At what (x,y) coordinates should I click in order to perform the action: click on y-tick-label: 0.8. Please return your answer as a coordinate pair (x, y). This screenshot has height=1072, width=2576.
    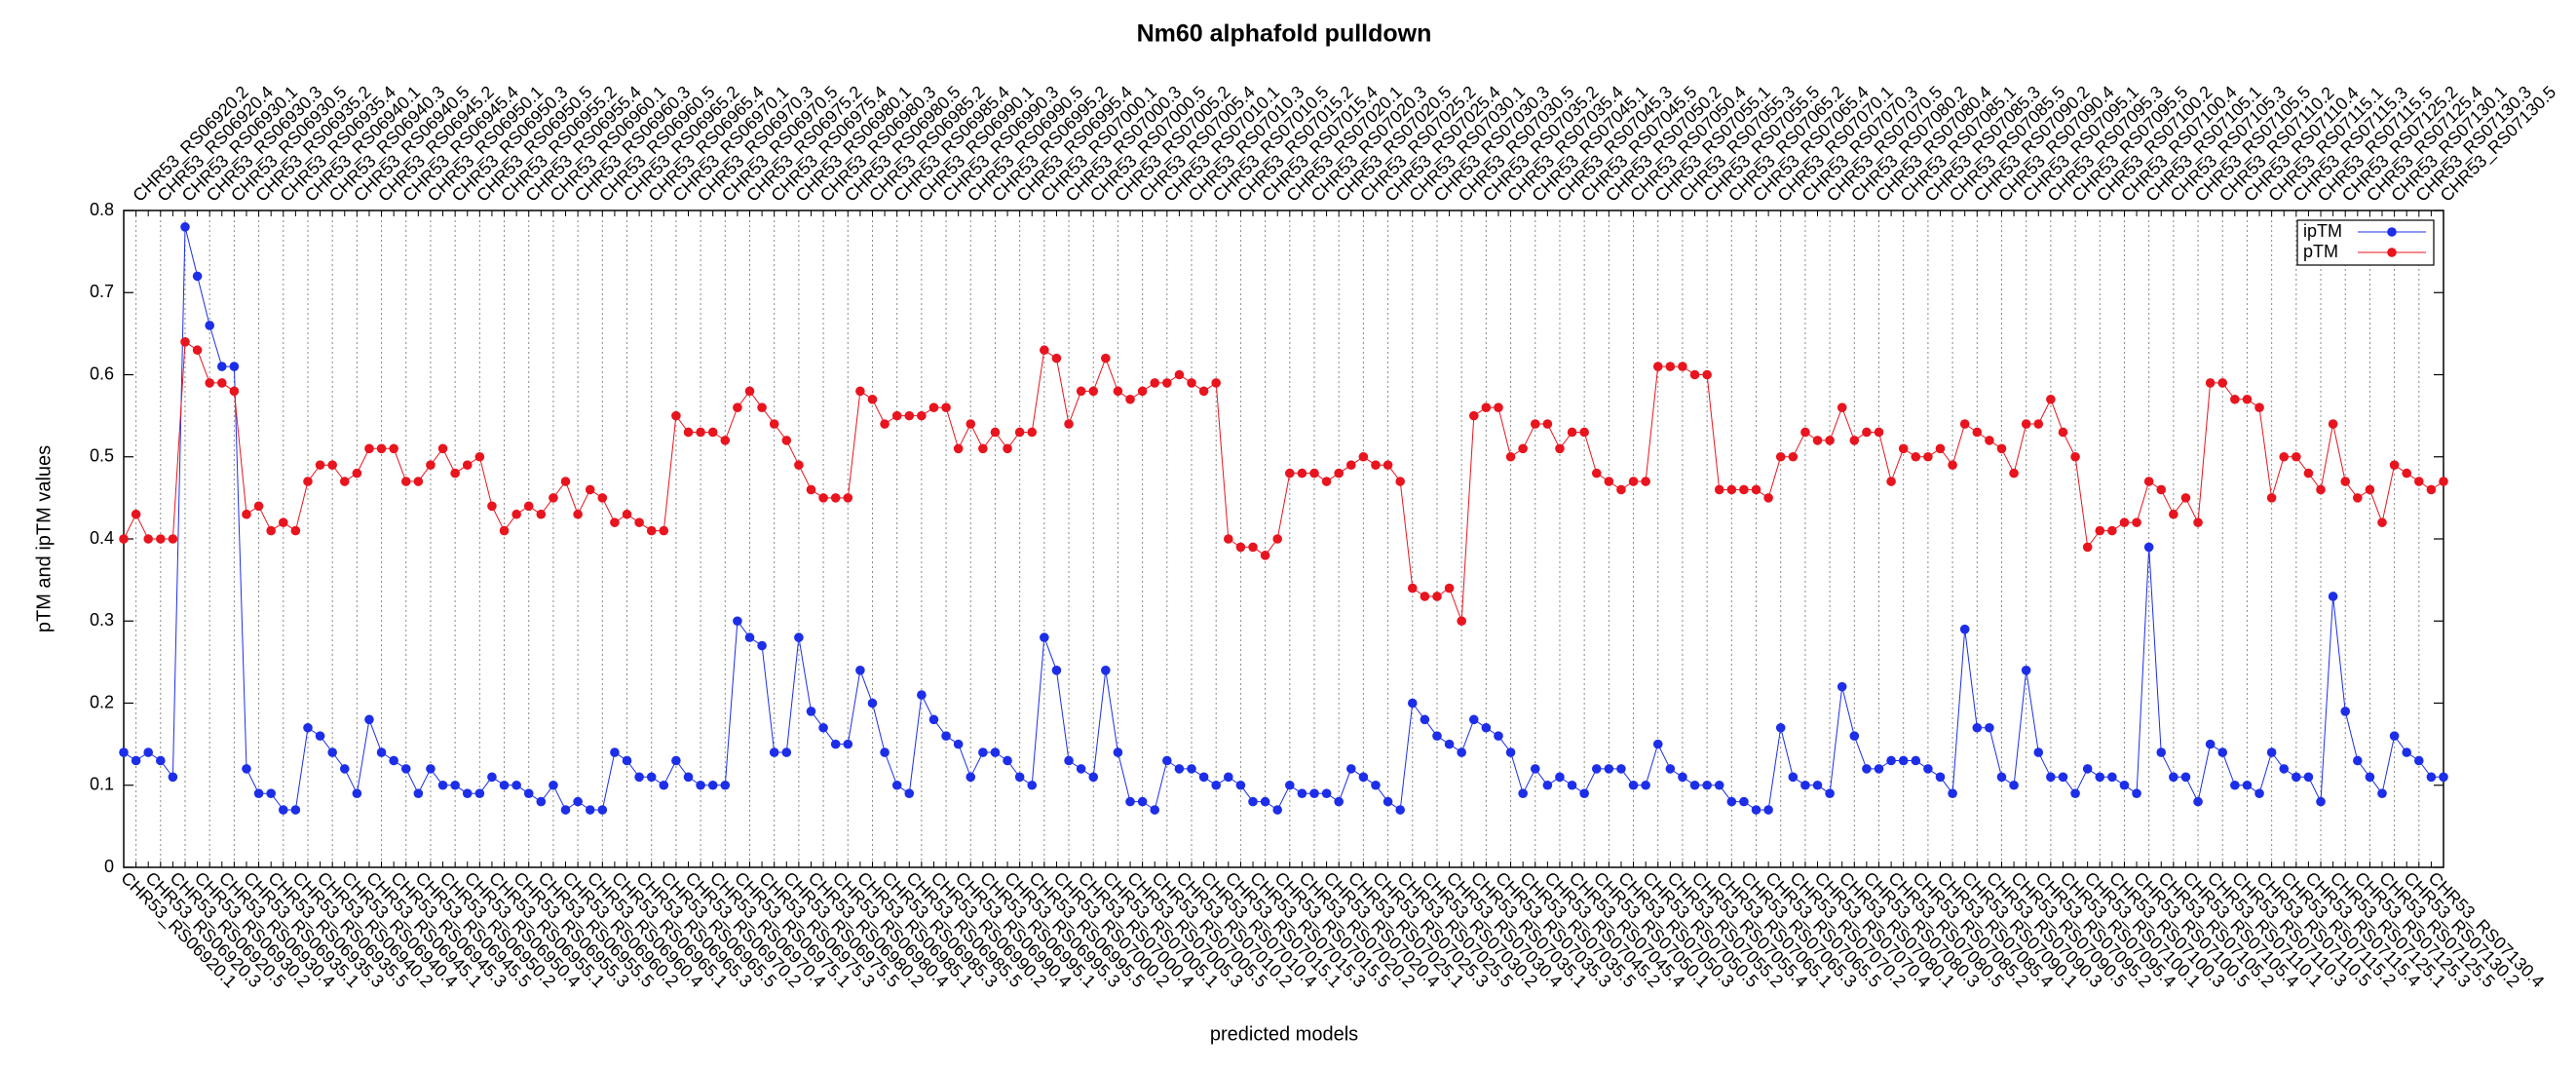
    Looking at the image, I should click on (102, 209).